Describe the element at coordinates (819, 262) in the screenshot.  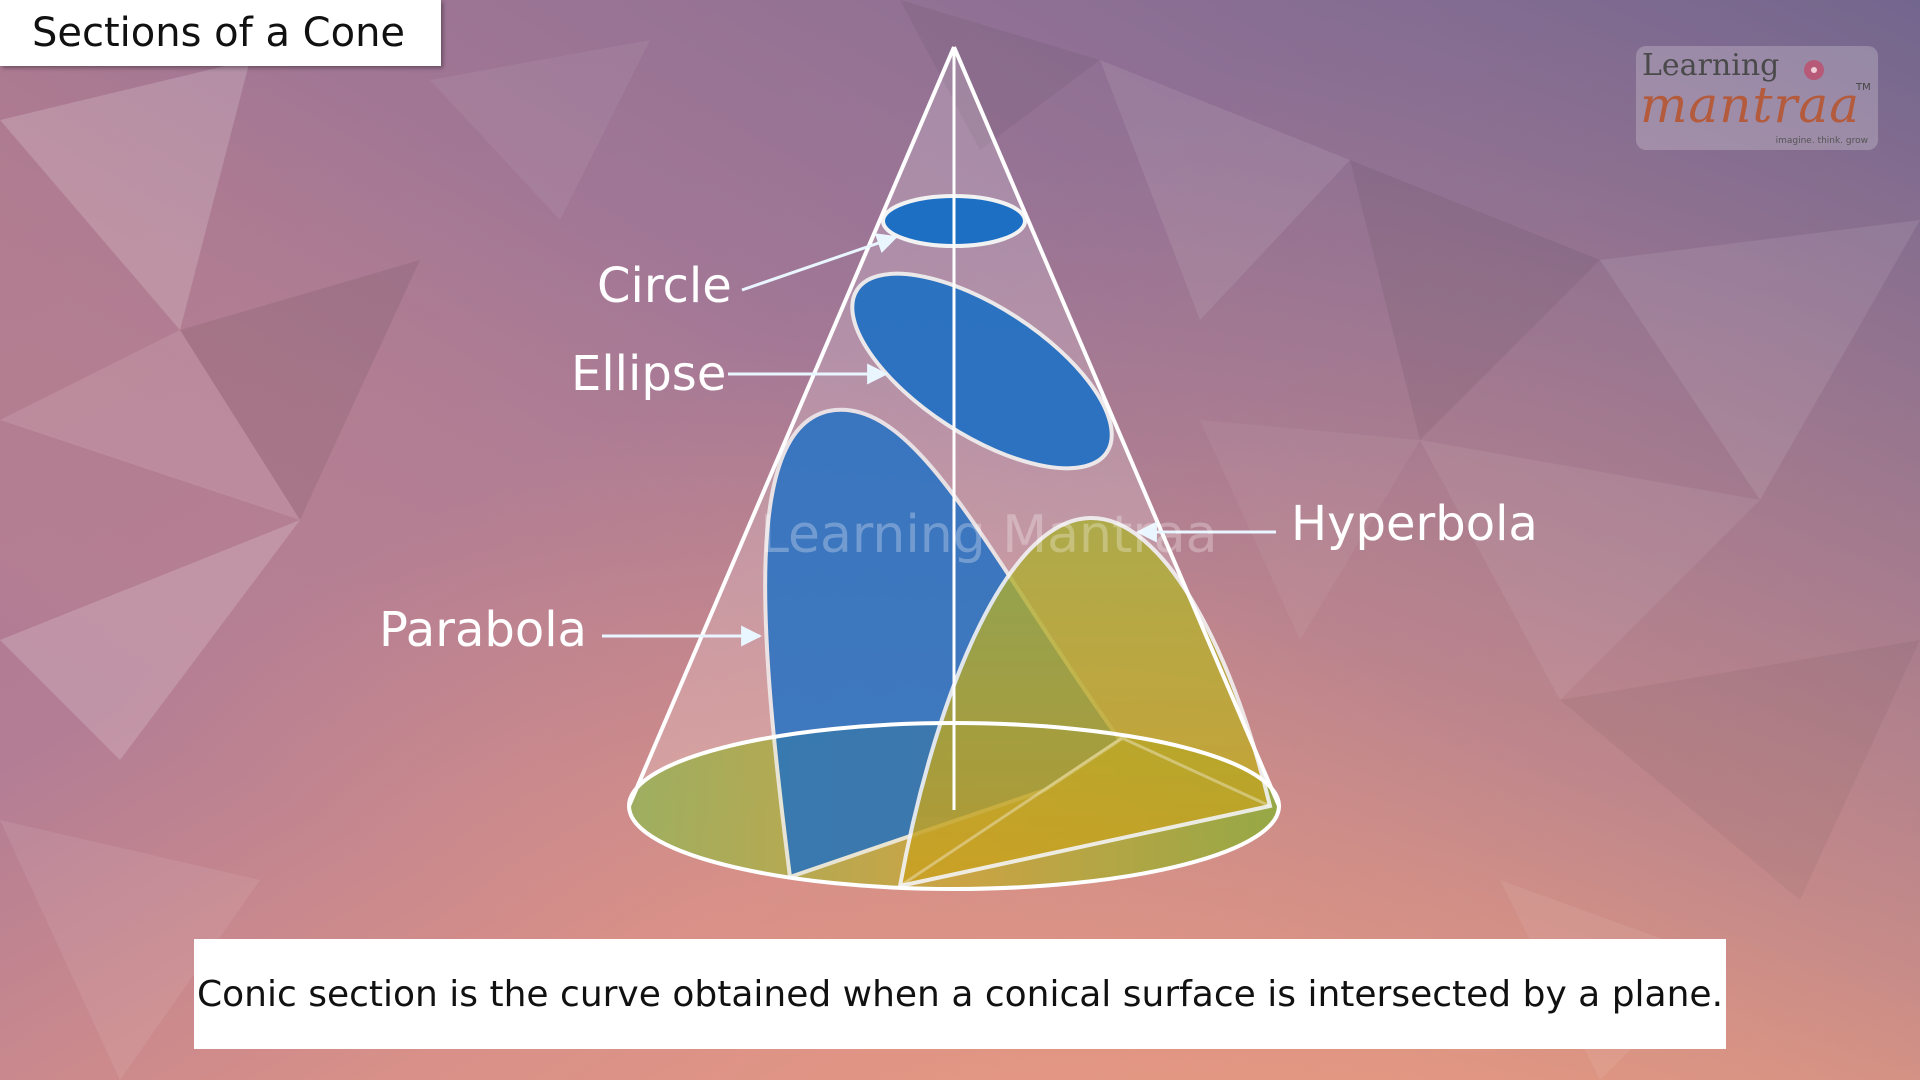
I see `circle-arrow` at that location.